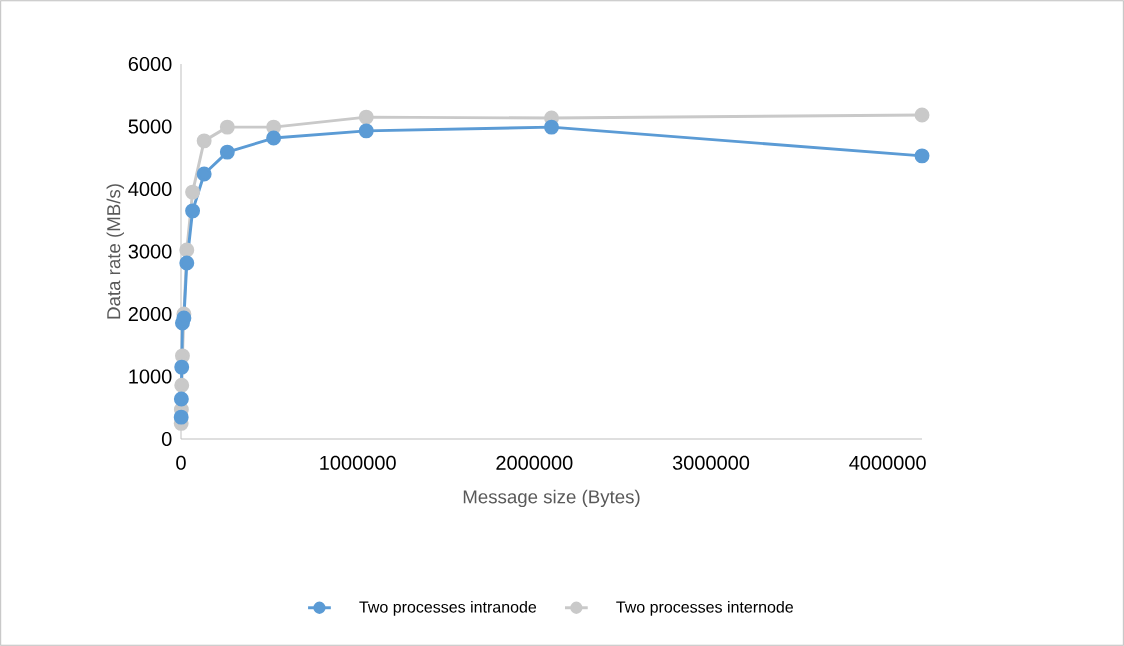 The height and width of the screenshot is (646, 1124). What do you see at coordinates (711, 462) in the screenshot?
I see `x-tick-label: 3000000` at bounding box center [711, 462].